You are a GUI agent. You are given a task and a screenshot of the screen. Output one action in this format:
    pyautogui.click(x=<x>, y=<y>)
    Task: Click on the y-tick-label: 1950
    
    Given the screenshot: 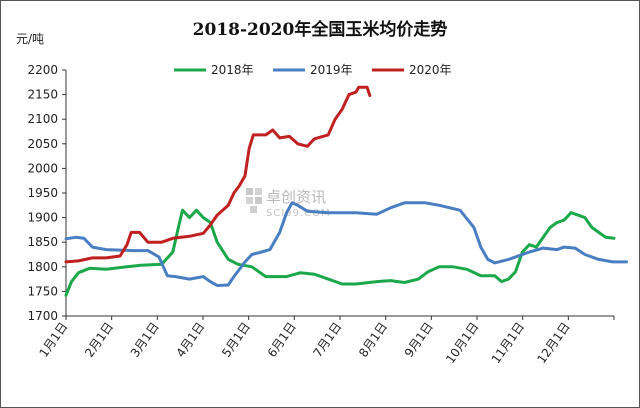 What is the action you would take?
    pyautogui.click(x=42, y=193)
    